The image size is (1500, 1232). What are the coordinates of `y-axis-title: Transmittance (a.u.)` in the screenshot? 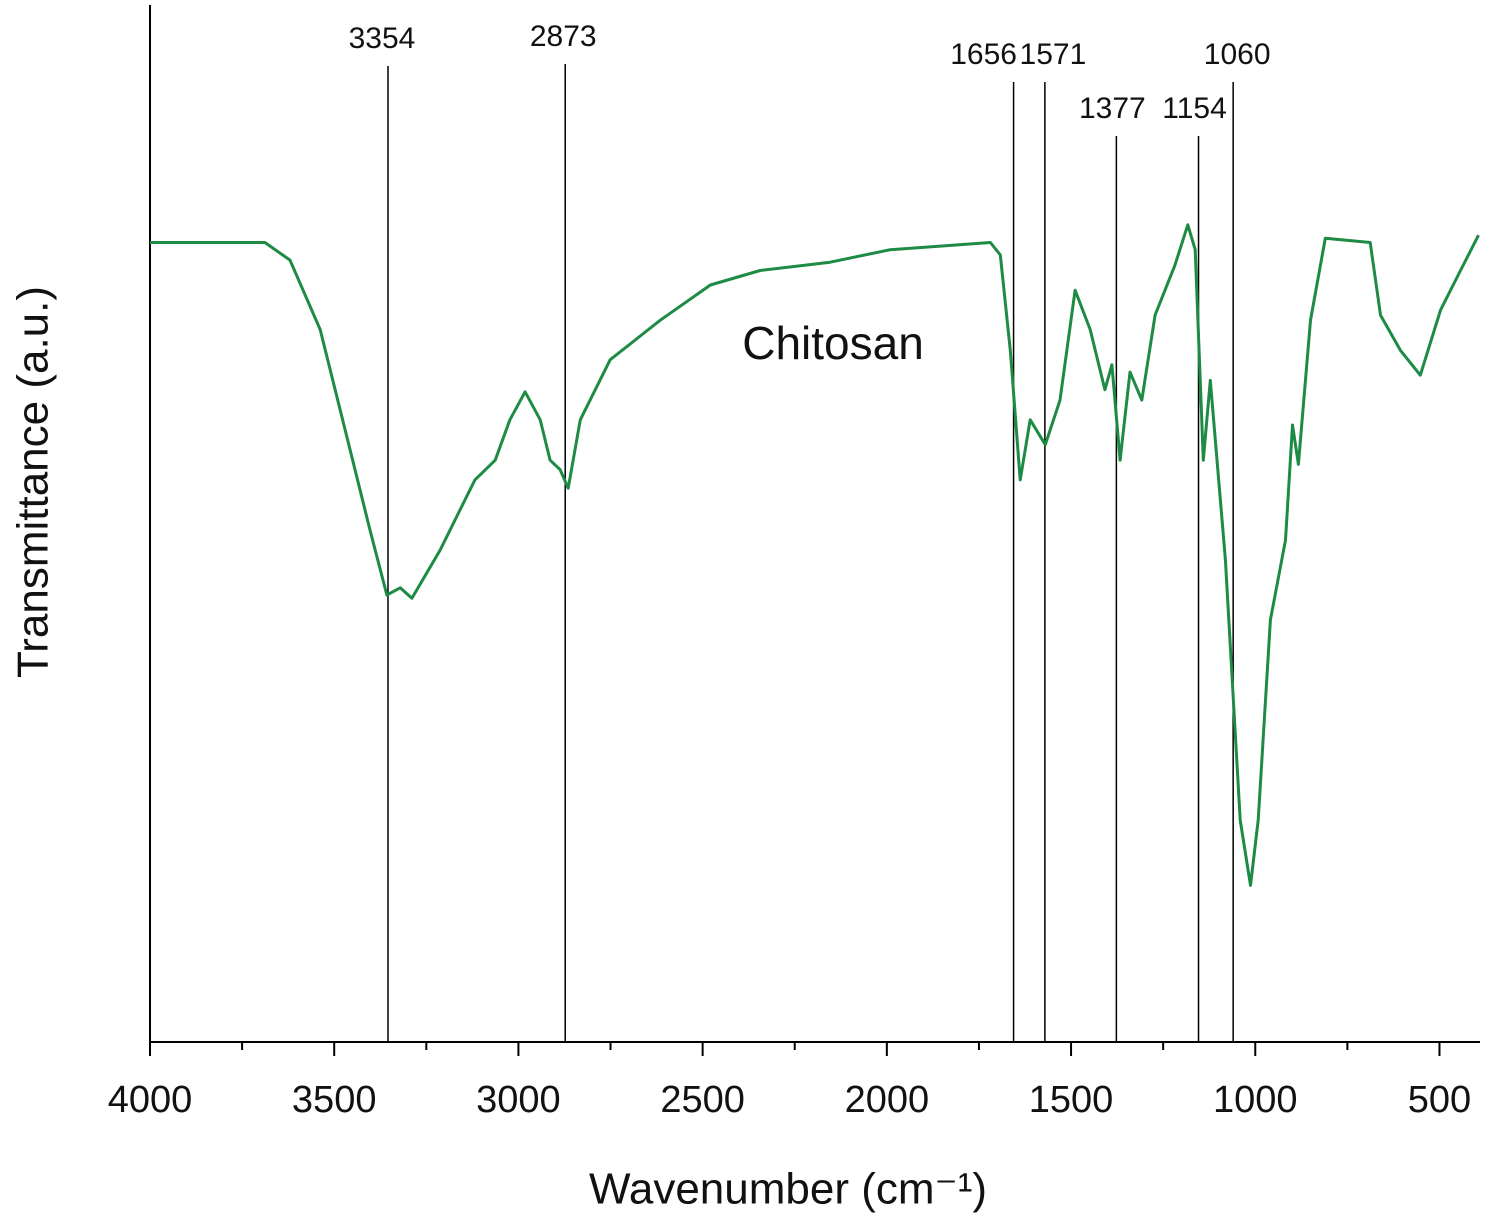 It's located at (33, 482).